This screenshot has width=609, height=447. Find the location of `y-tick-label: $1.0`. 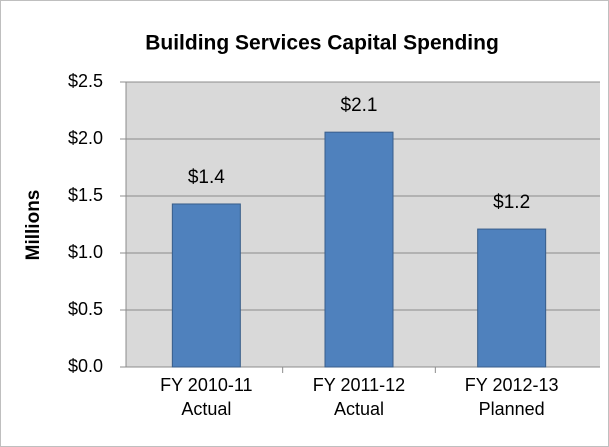

y-tick-label: $1.0 is located at coordinates (85, 252).